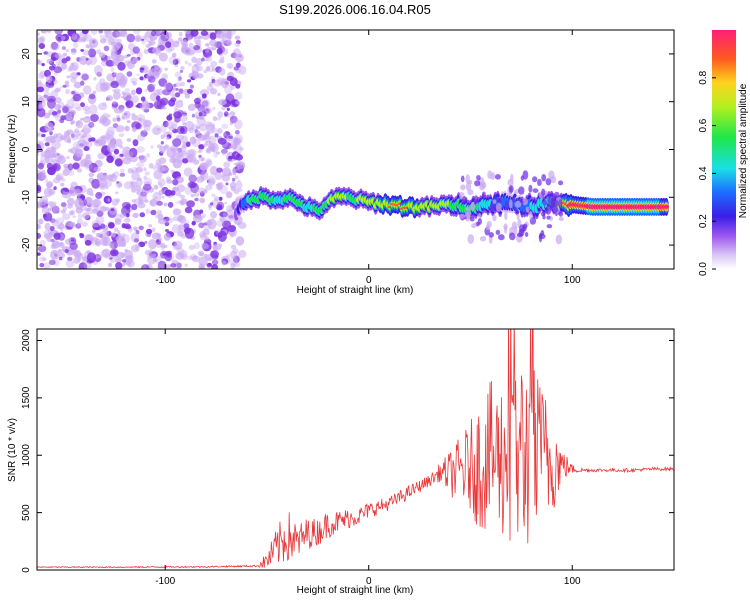 Image resolution: width=750 pixels, height=600 pixels. What do you see at coordinates (369, 581) in the screenshot?
I see `x-tick-label: 0` at bounding box center [369, 581].